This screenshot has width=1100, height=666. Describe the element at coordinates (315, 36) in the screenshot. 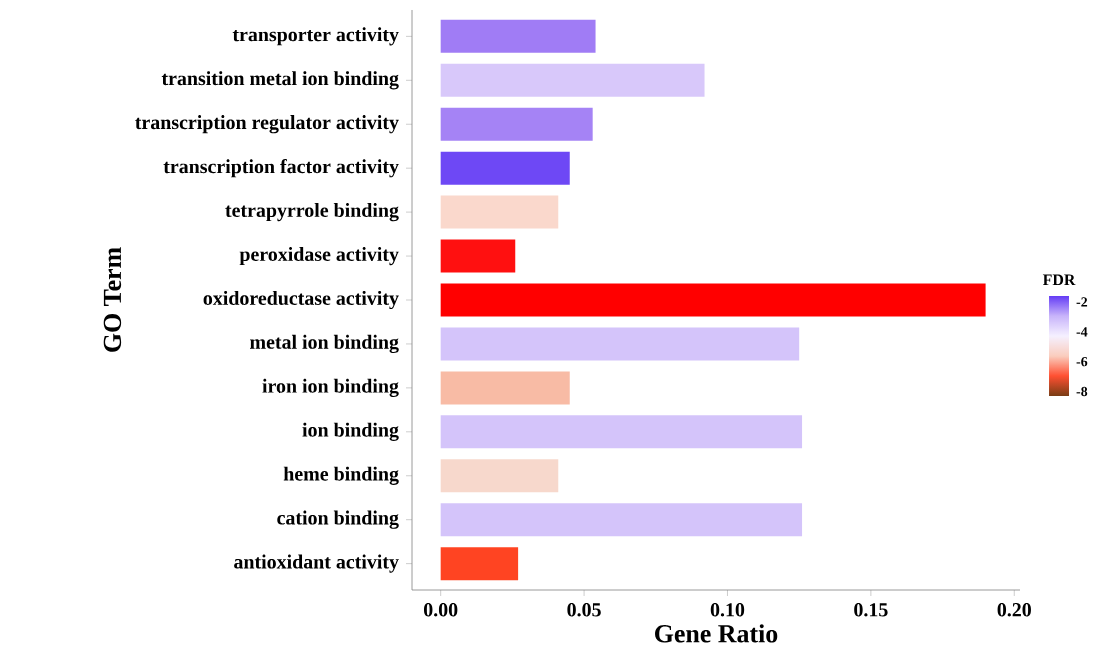

I see `y-tick-label: transporter activity` at that location.